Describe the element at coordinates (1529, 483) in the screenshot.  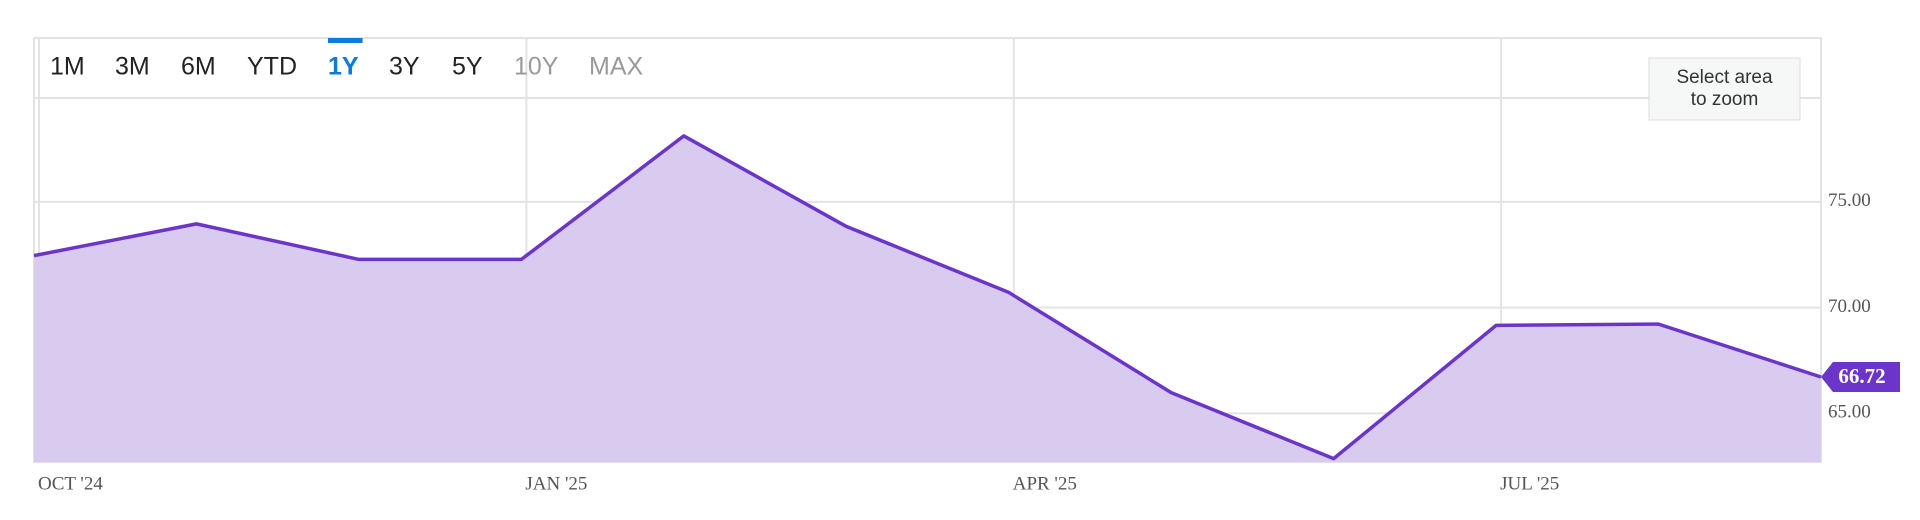
I see `x-tick-label: JUL '25` at that location.